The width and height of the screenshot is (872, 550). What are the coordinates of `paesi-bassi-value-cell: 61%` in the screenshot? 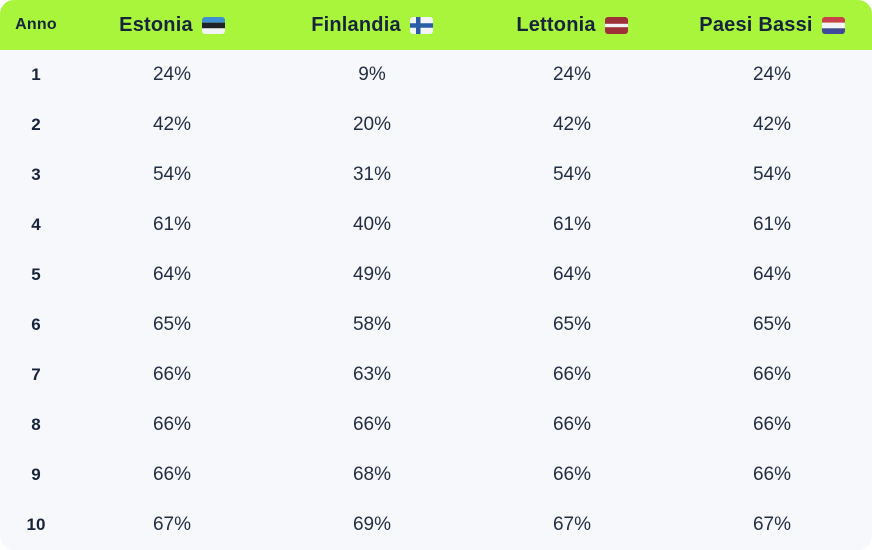 It's located at (772, 224).